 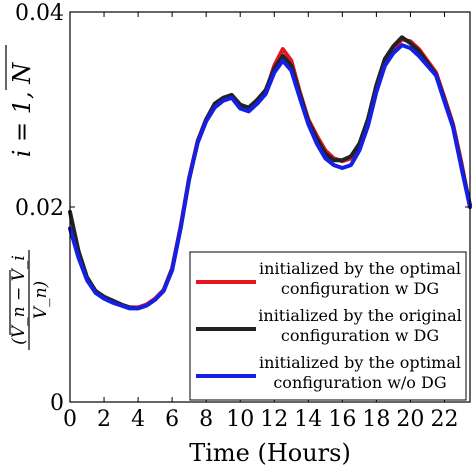 I want to click on x-tick-label: 14, so click(x=308, y=419).